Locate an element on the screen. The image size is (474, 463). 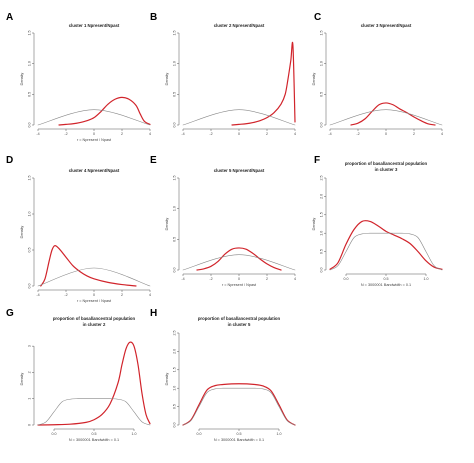
panel-letter: D is located at coordinates (9, 160).